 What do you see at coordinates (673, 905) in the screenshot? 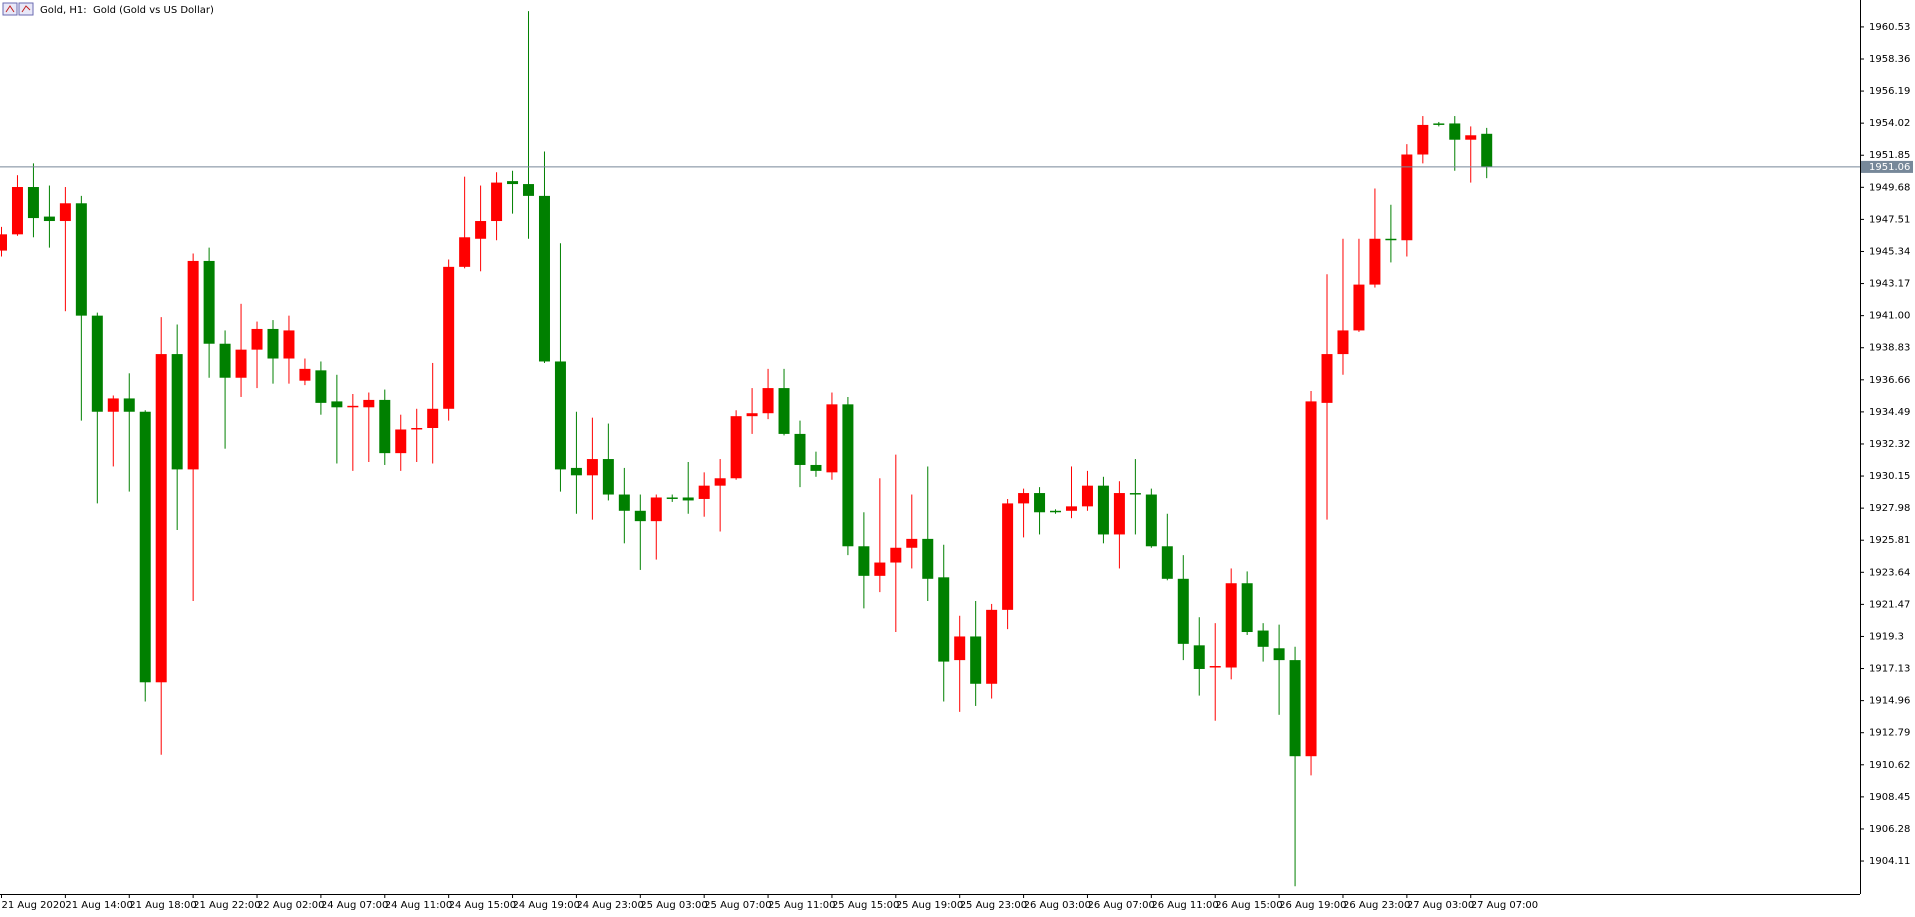
I see `x-tick-label: 25 Aug 03:00` at bounding box center [673, 905].